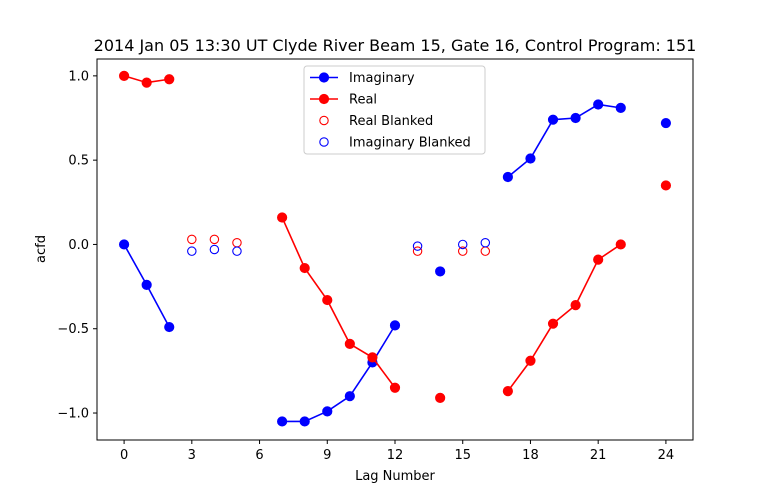  What do you see at coordinates (338, 303) in the screenshot?
I see `real-line` at bounding box center [338, 303].